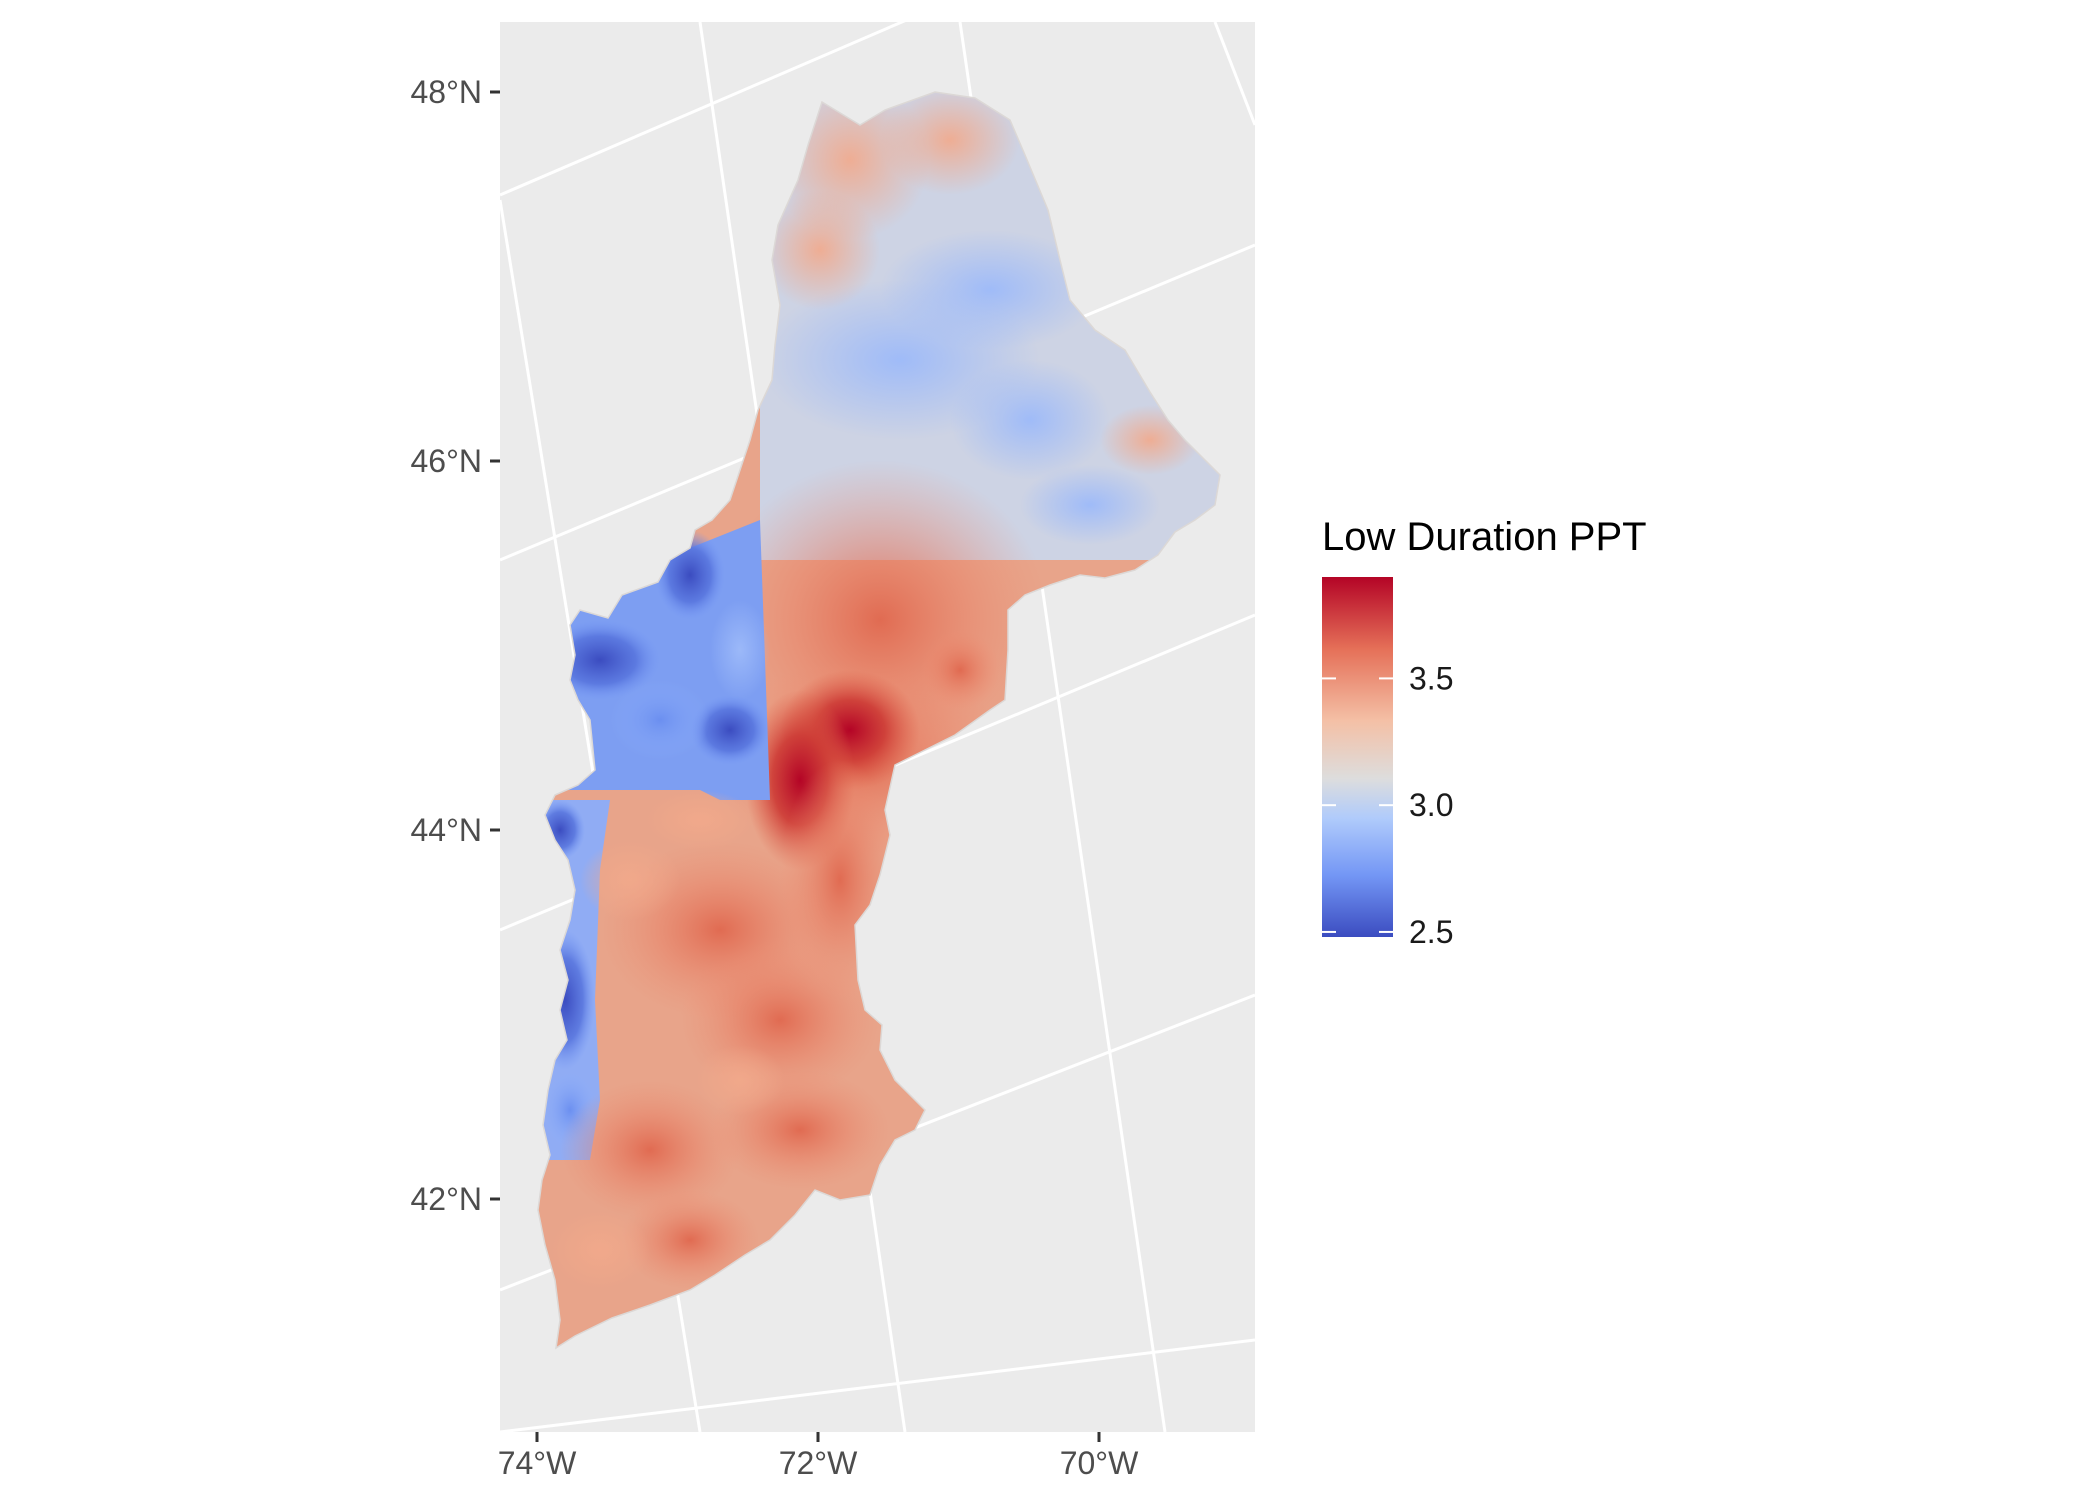 Image resolution: width=2099 pixels, height=1499 pixels. I want to click on y-tick-label: 46°N, so click(447, 461).